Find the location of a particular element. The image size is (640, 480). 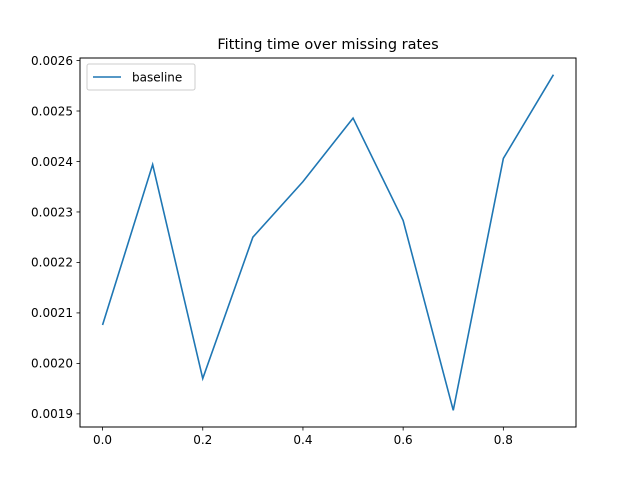

x-tick-label: 0.4 is located at coordinates (302, 440).